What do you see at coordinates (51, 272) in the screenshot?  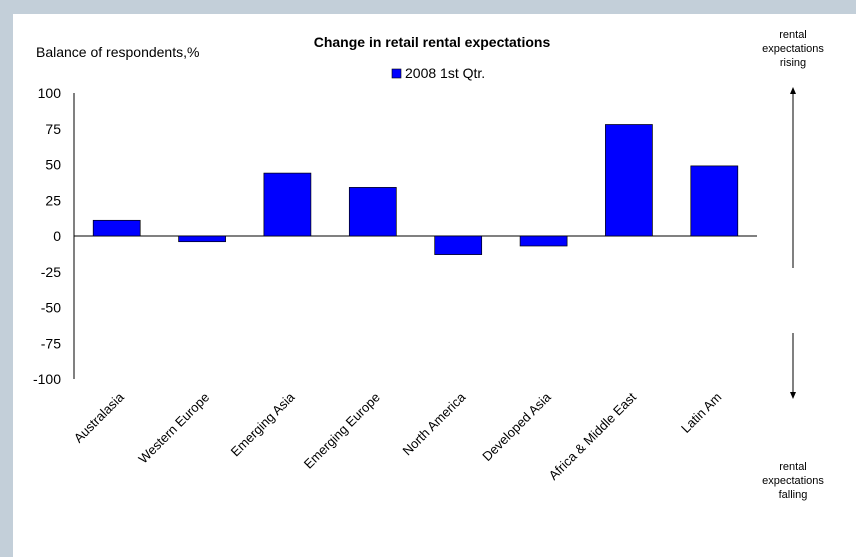 I see `y-tick-label: -25` at bounding box center [51, 272].